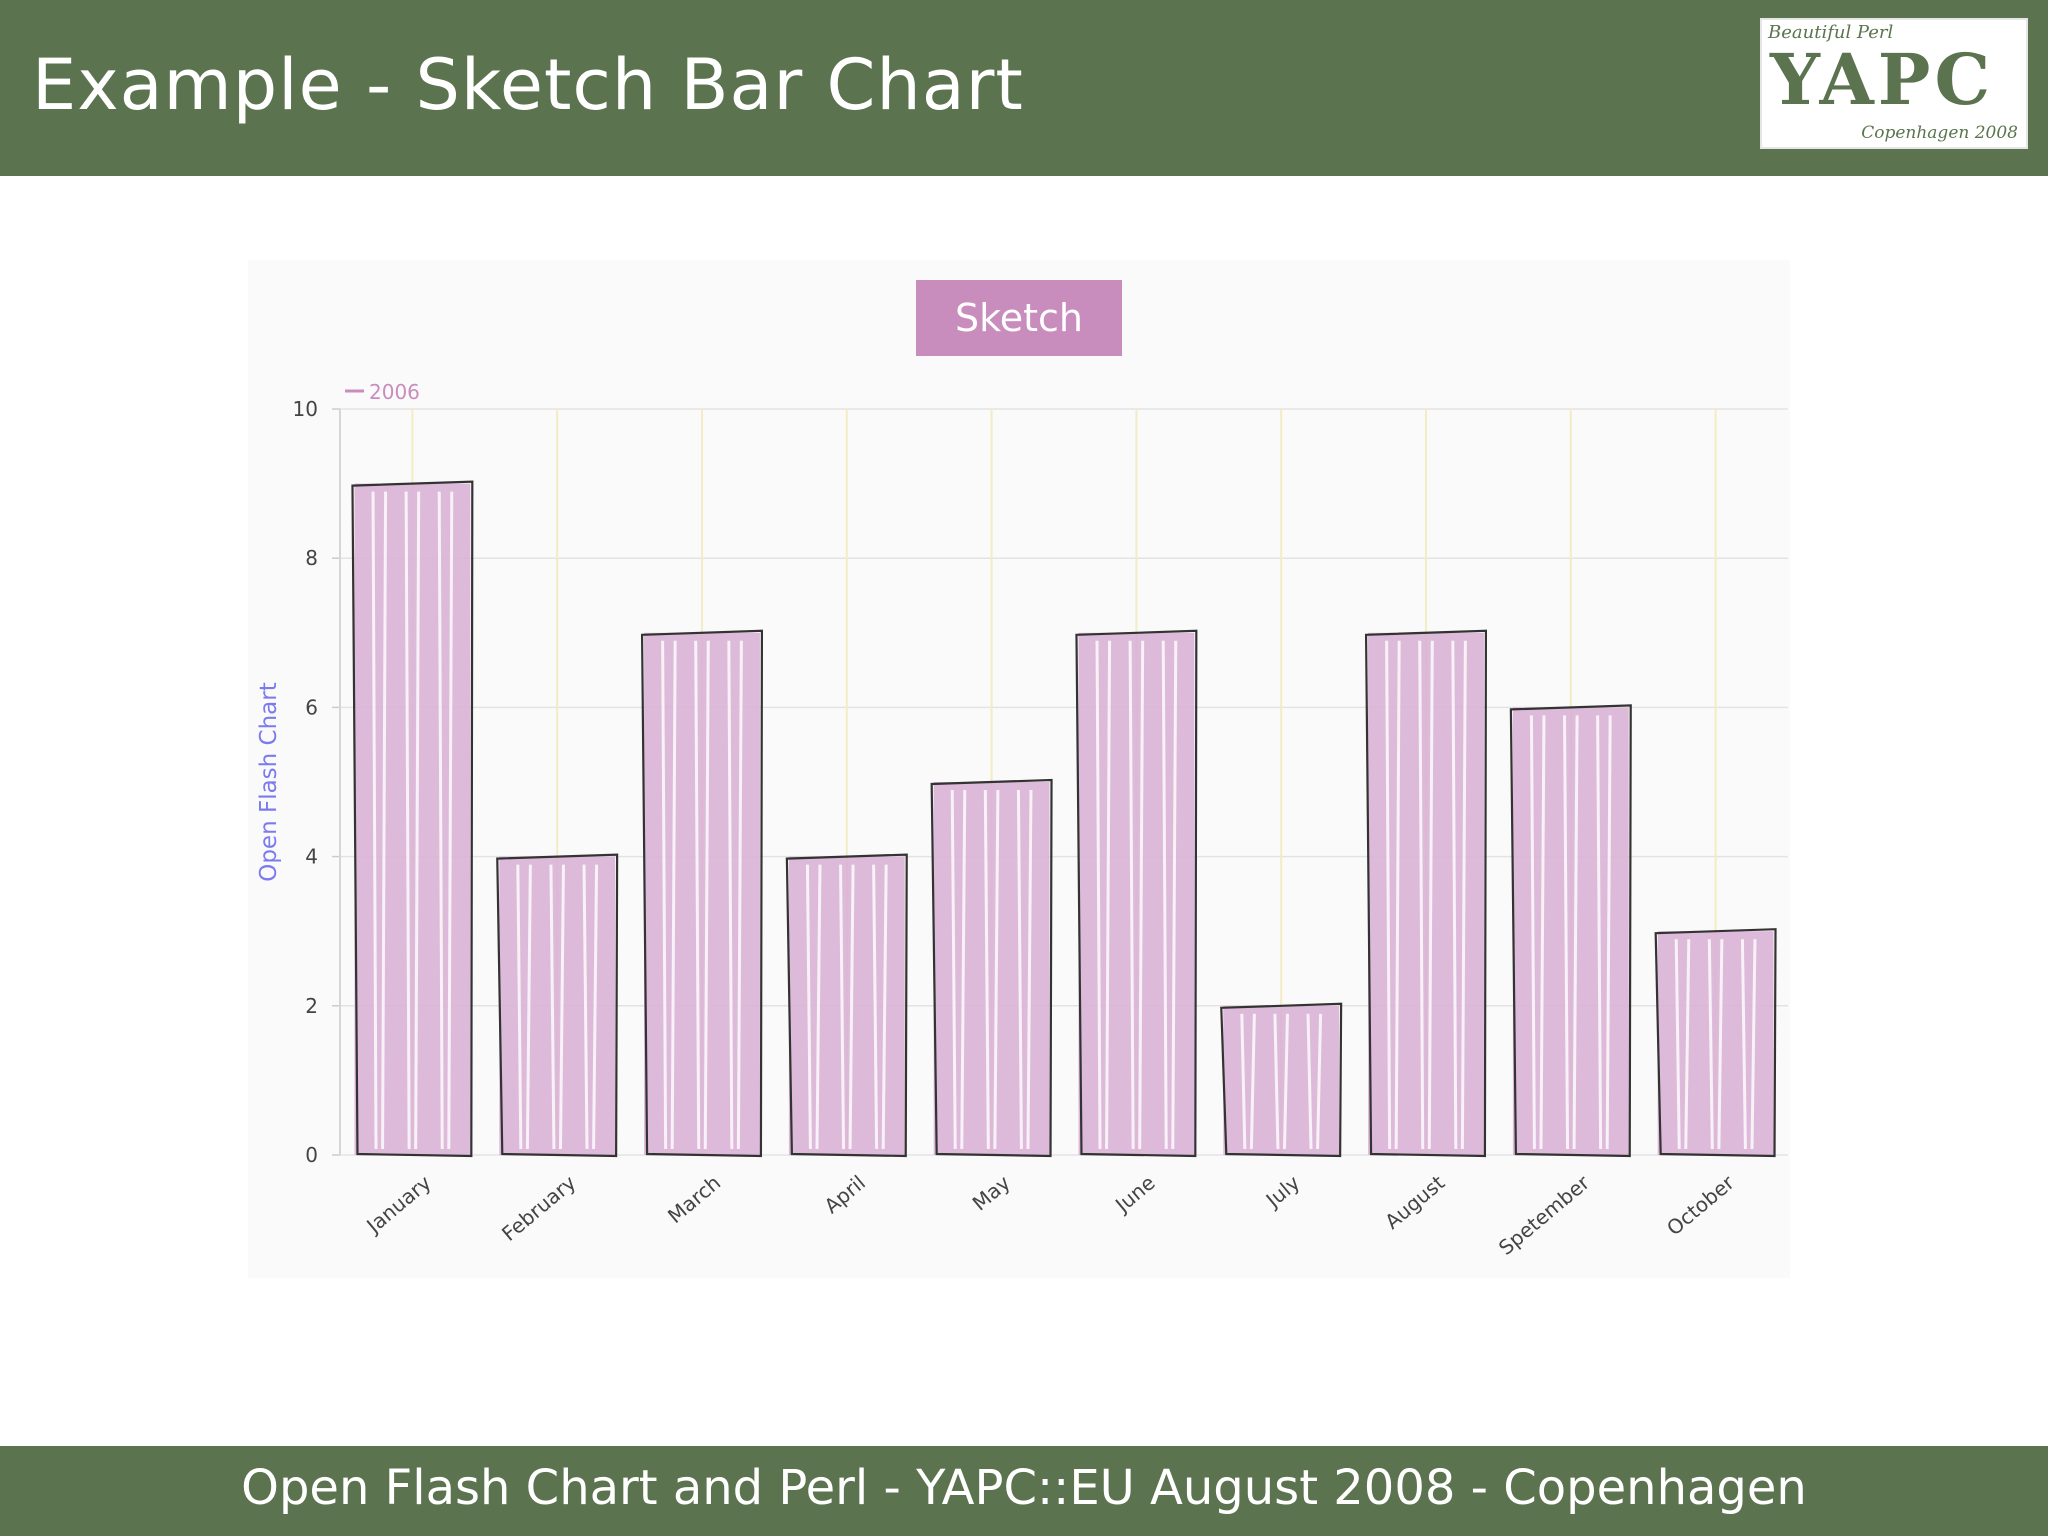  Describe the element at coordinates (694, 1199) in the screenshot. I see `x-tick-label: March` at that location.